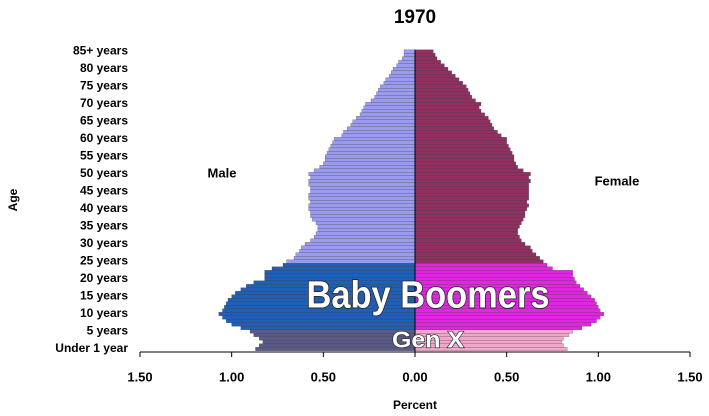  What do you see at coordinates (415, 17) in the screenshot?
I see `chart-title: 1970` at bounding box center [415, 17].